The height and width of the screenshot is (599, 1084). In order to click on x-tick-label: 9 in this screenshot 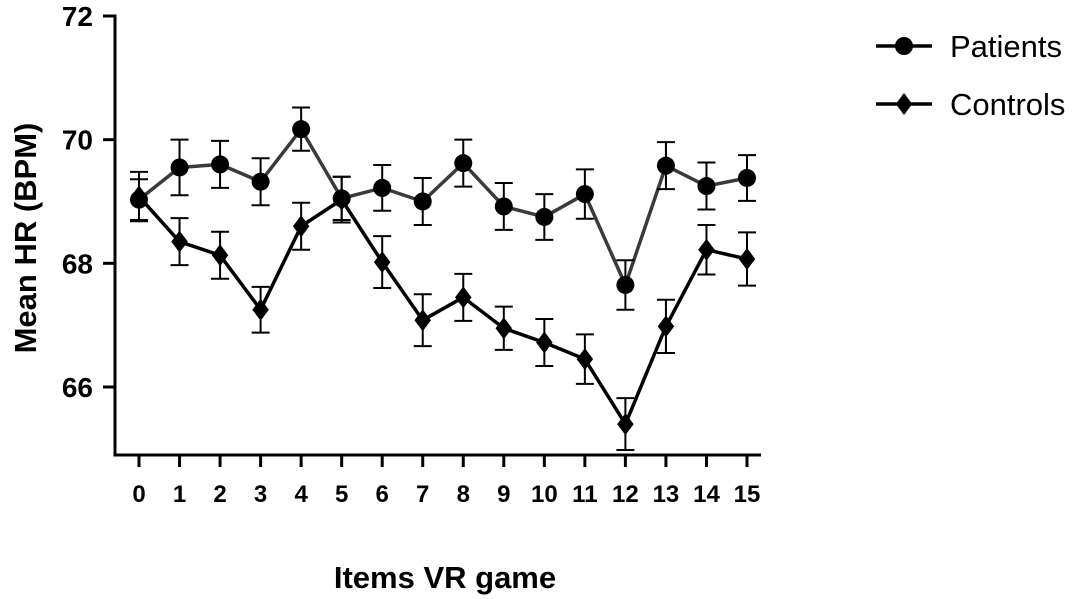, I will do `click(503, 494)`.